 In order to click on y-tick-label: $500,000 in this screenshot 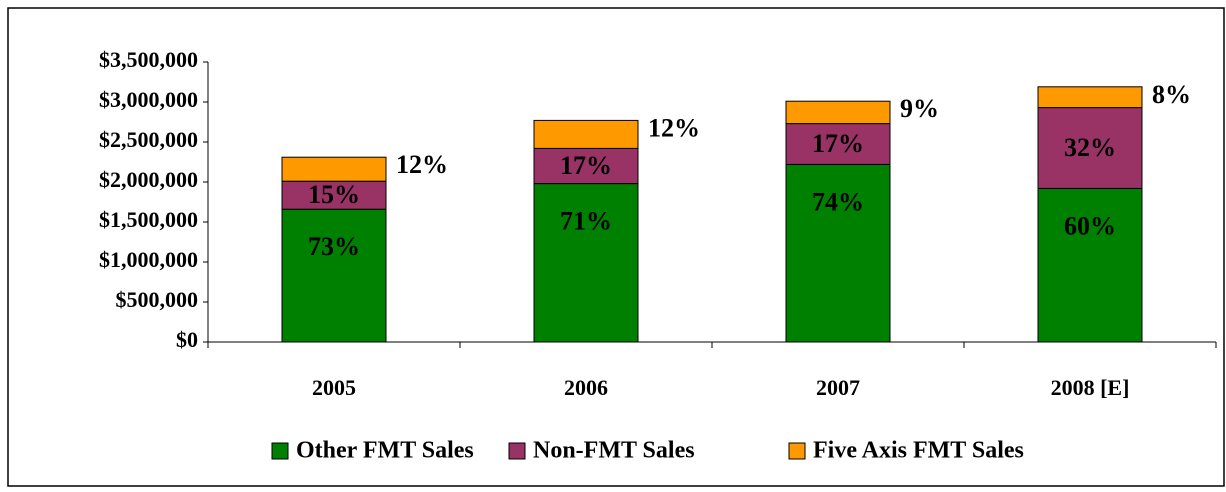, I will do `click(157, 299)`.